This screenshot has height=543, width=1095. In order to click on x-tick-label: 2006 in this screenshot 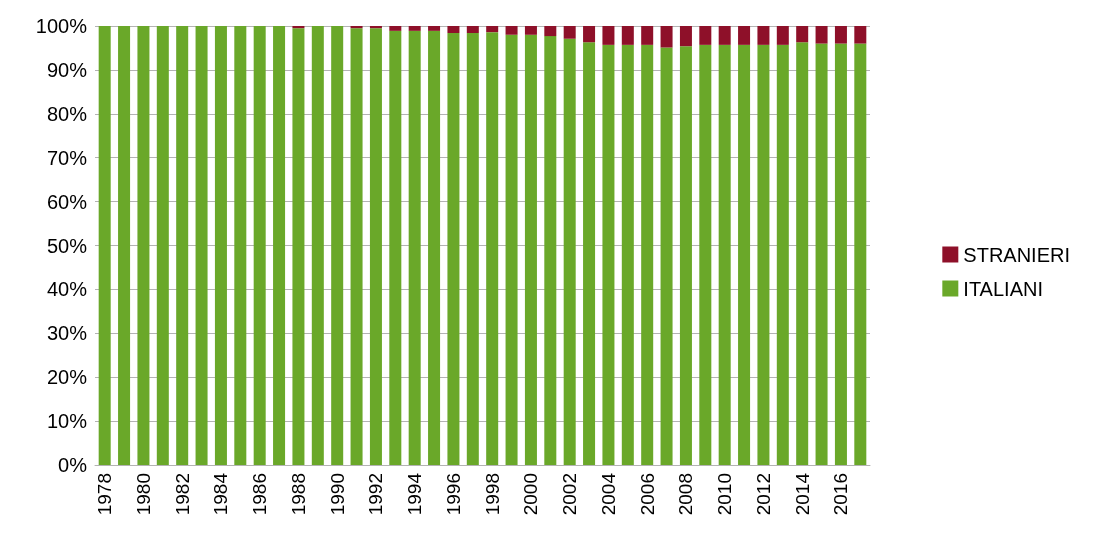, I will do `click(647, 494)`.